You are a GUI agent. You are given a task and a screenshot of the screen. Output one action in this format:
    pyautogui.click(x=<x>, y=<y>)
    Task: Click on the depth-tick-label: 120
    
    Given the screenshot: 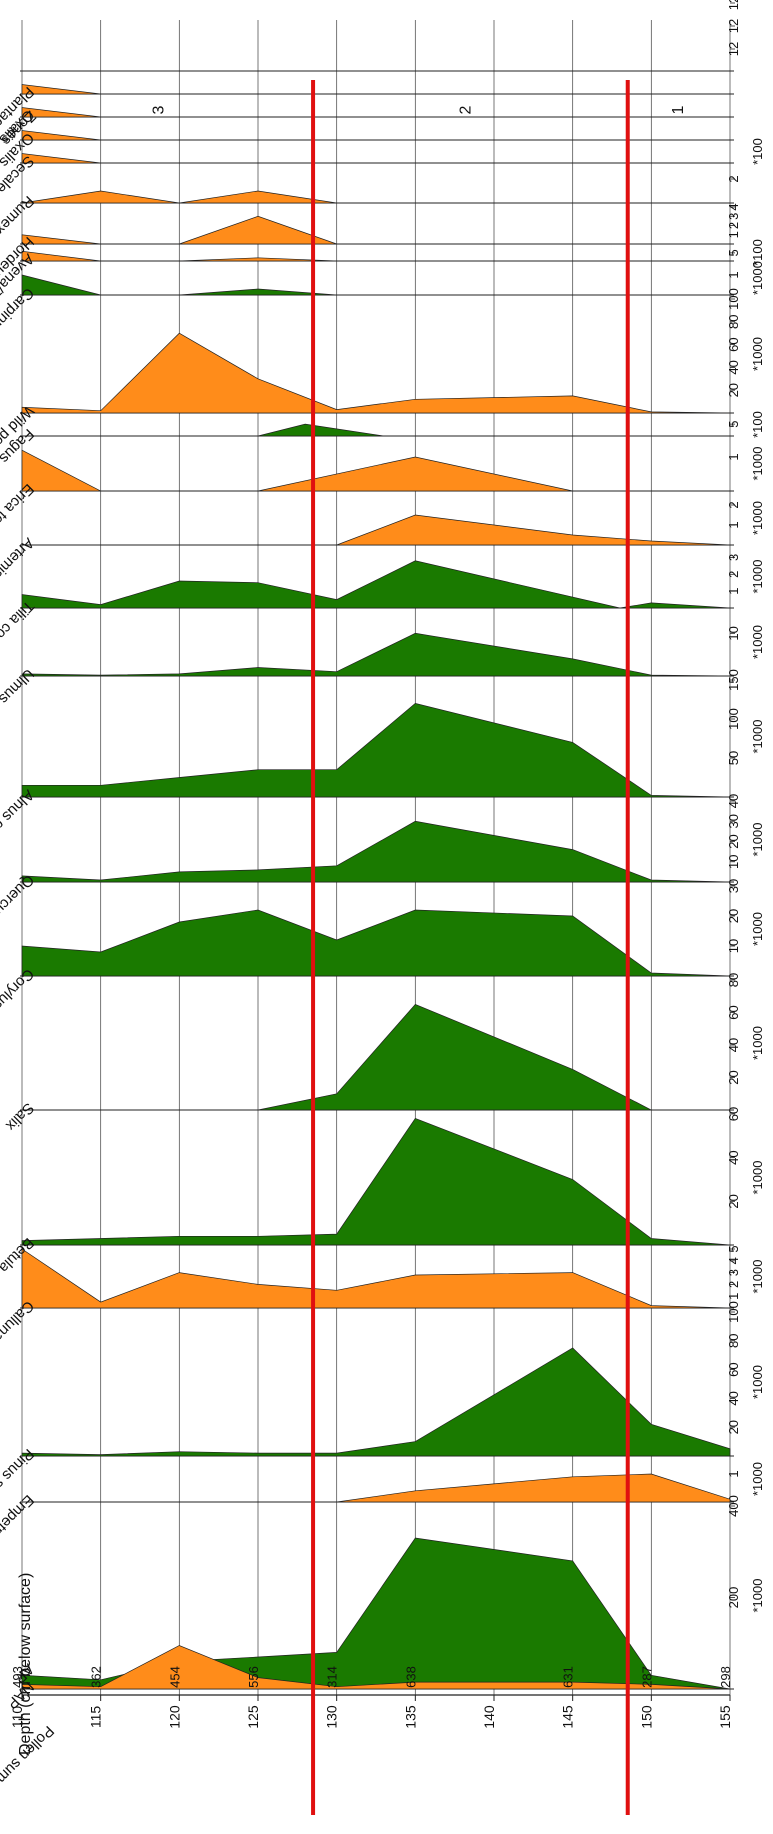 What is the action you would take?
    pyautogui.click(x=174, y=1717)
    